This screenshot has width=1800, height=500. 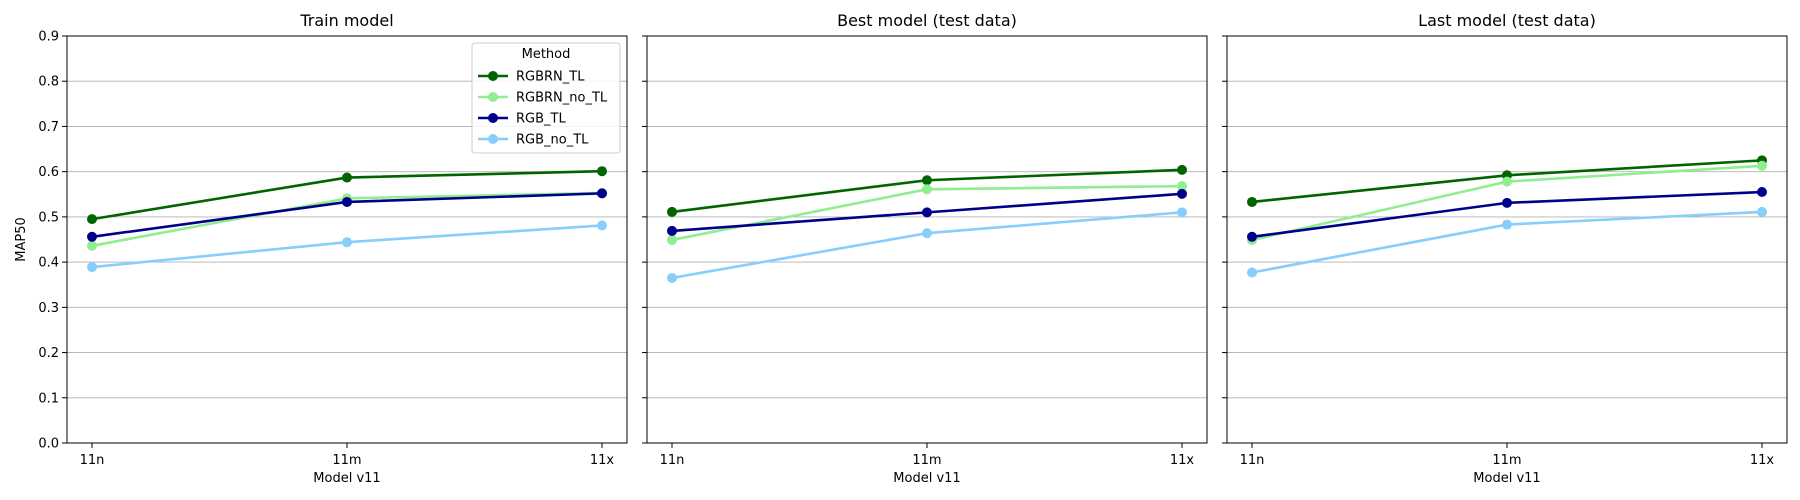 What do you see at coordinates (48, 308) in the screenshot?
I see `y-tick-label: 0.3` at bounding box center [48, 308].